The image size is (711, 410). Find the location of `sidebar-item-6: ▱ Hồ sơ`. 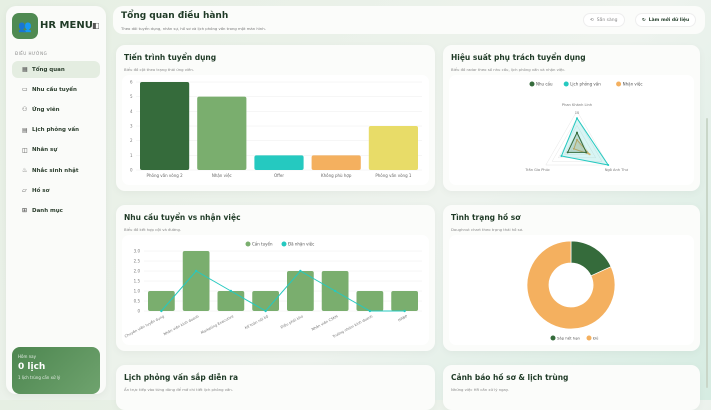

sidebar-item-6: ▱ Hồ sơ is located at coordinates (56, 190).